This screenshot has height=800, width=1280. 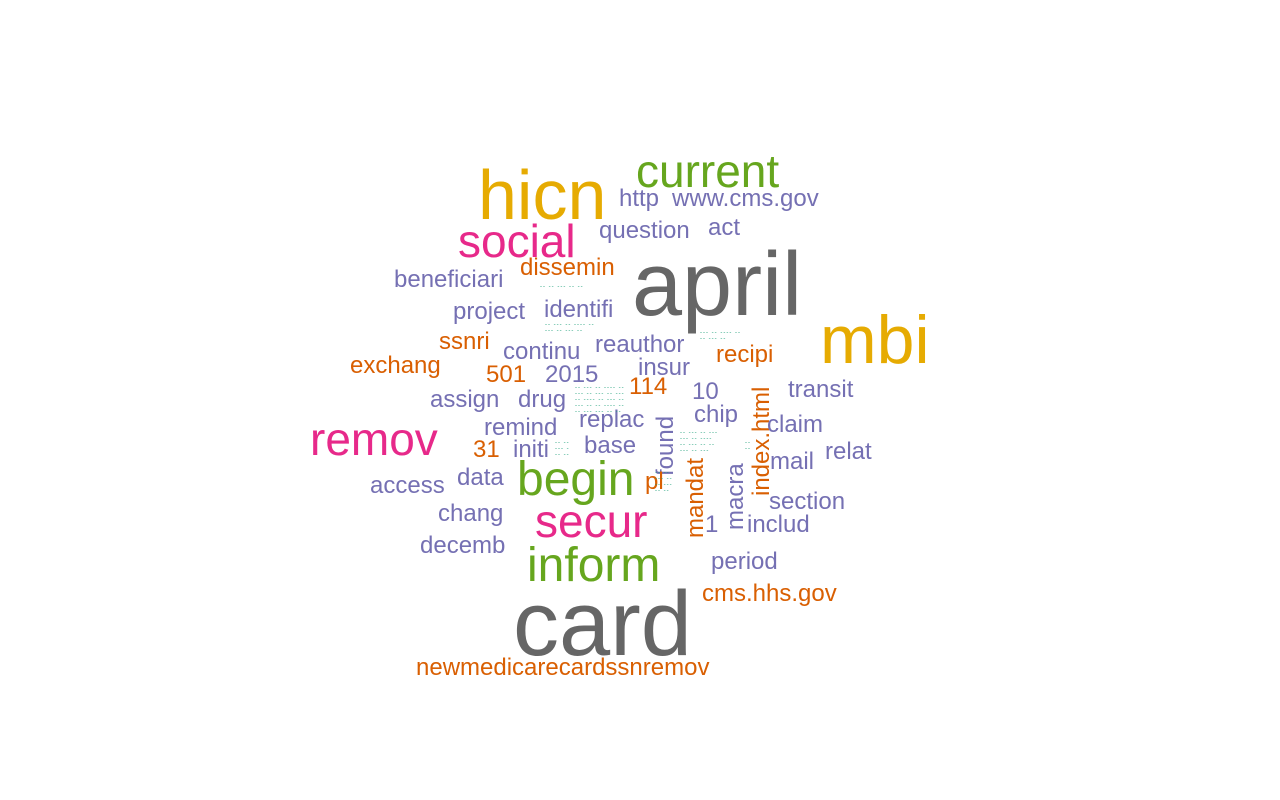 I want to click on word-decemb: decemb, so click(x=463, y=545).